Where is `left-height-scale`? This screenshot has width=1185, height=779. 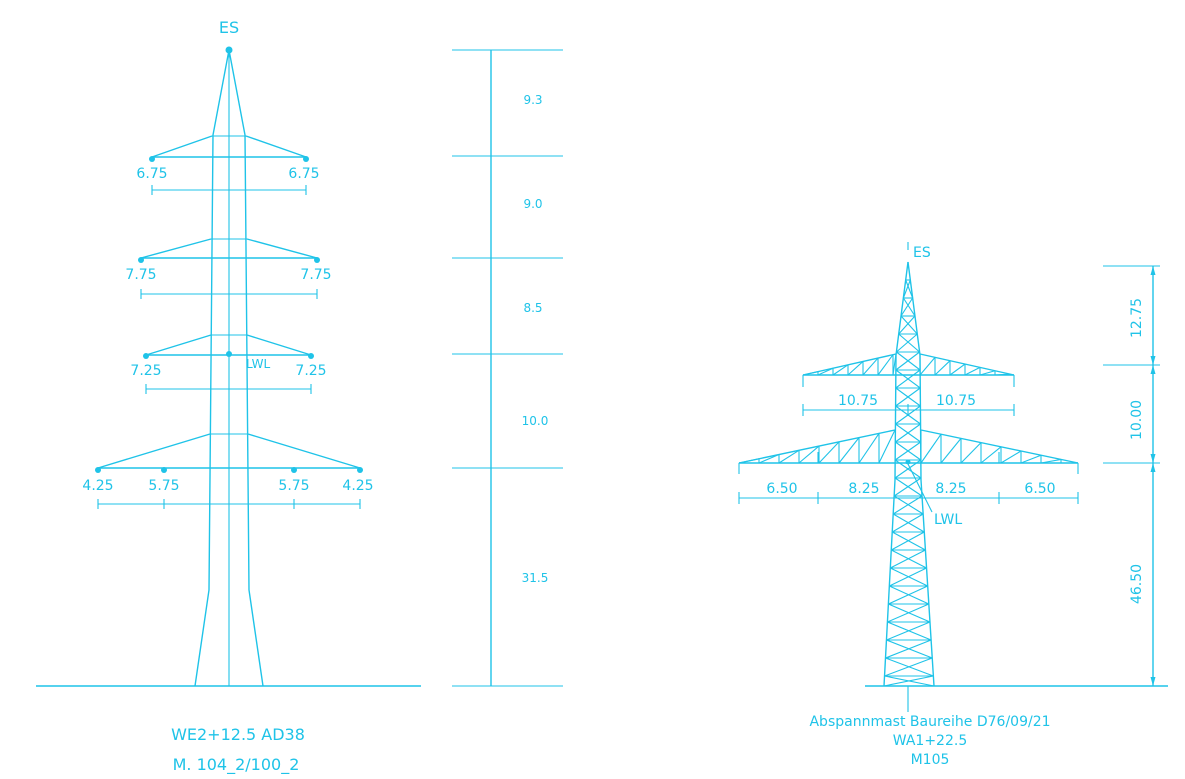 left-height-scale is located at coordinates (507, 368).